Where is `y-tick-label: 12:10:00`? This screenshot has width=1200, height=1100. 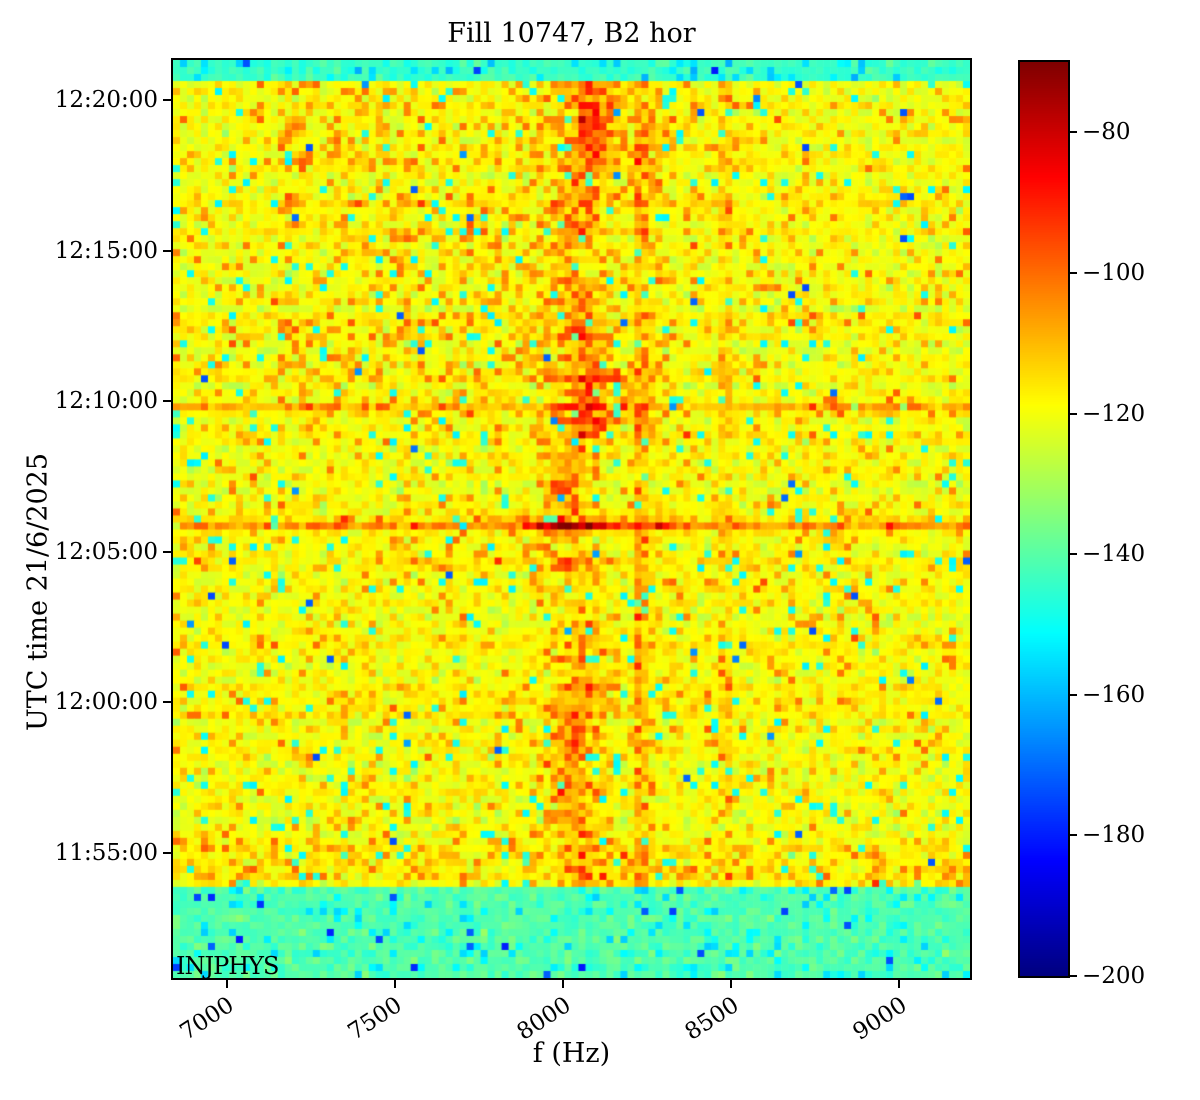
y-tick-label: 12:10:00 is located at coordinates (106, 401).